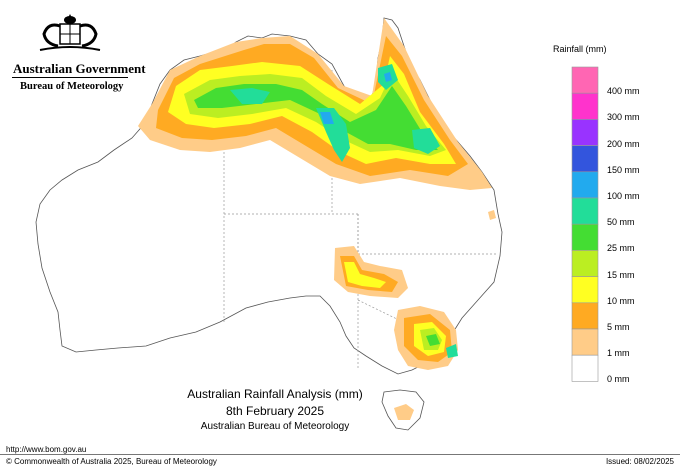 The height and width of the screenshot is (467, 680). Describe the element at coordinates (70, 77) in the screenshot. I see `logo-divider` at that location.